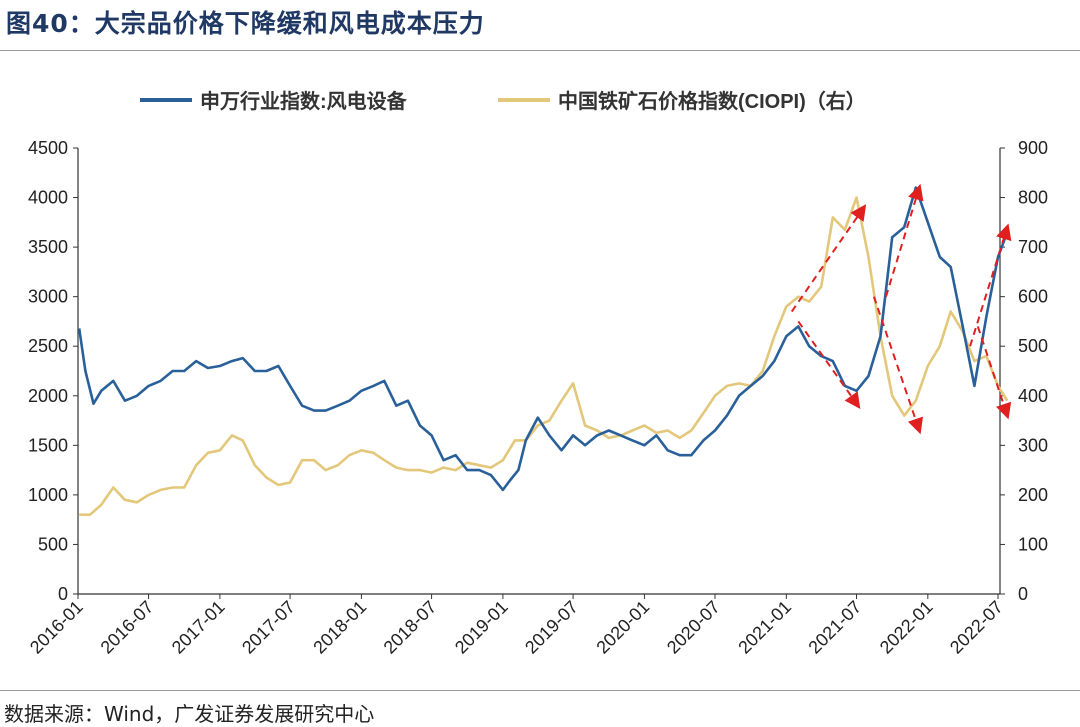 Image resolution: width=1080 pixels, height=727 pixels. Describe the element at coordinates (503, 101) in the screenshot. I see `chart-legend: 申万行业指数:风电设备 中国铁矿石价格指数(CIOPI)（右）` at that location.